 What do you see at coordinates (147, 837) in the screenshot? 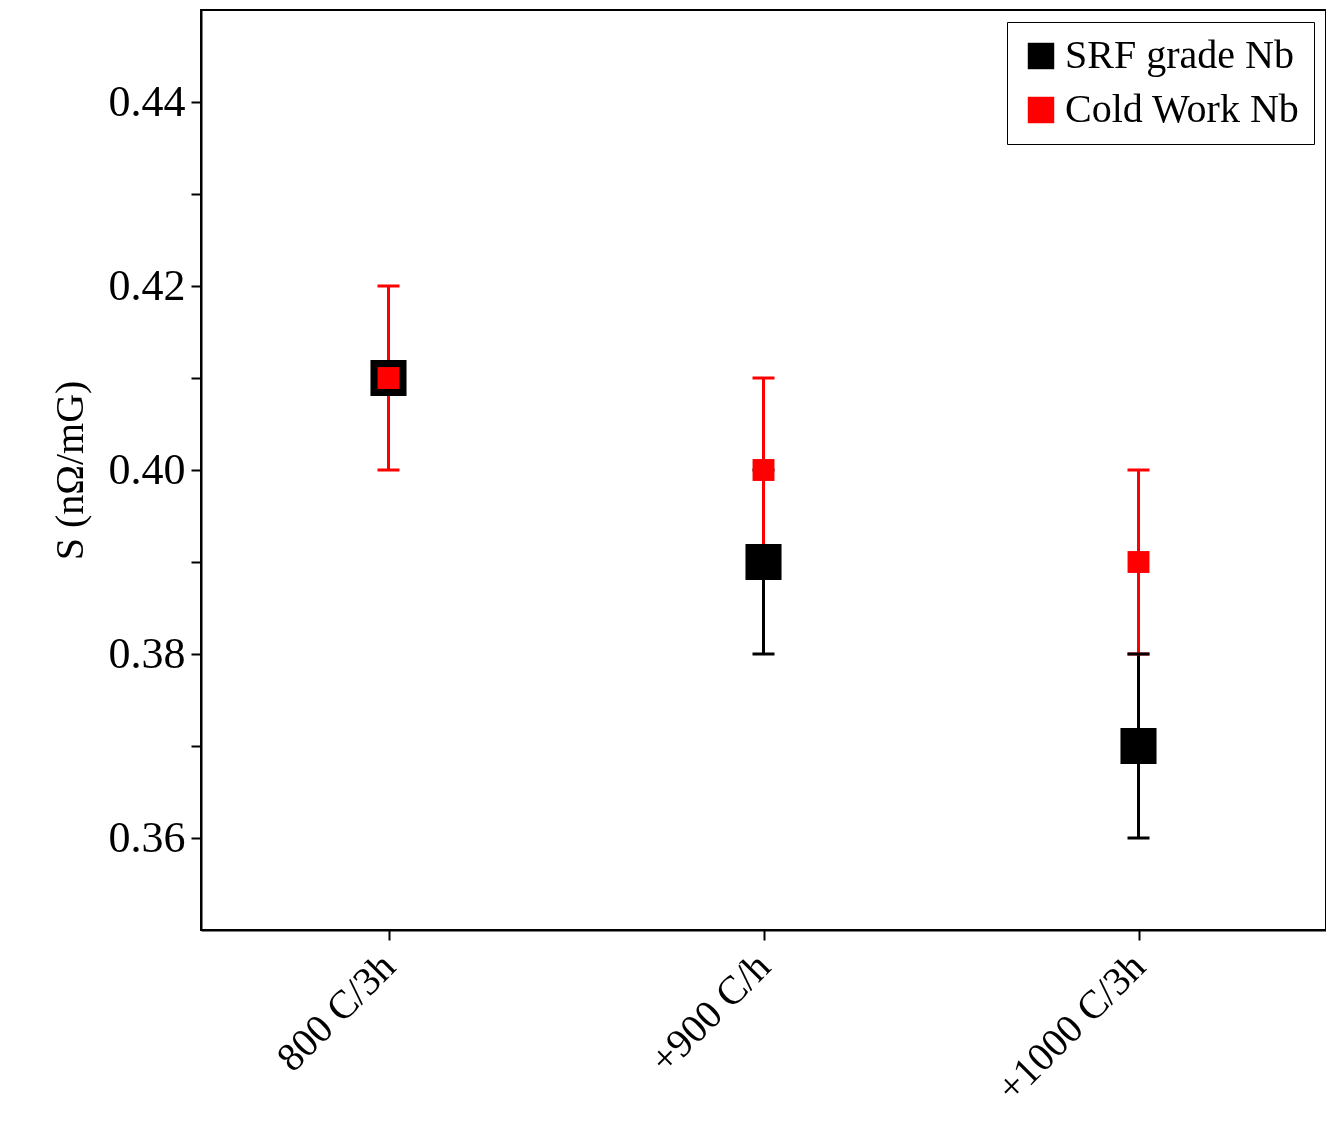
I see `y-tick-label: 0.36` at bounding box center [147, 837].